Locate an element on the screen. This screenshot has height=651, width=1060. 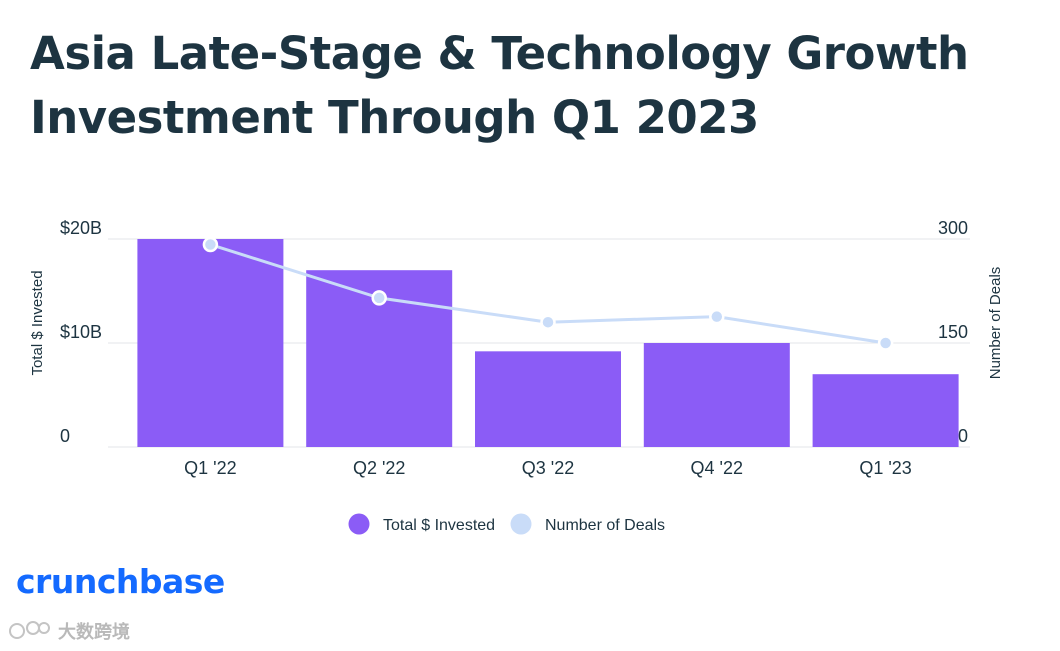
x-tick-label: Q1 '23 is located at coordinates (885, 468).